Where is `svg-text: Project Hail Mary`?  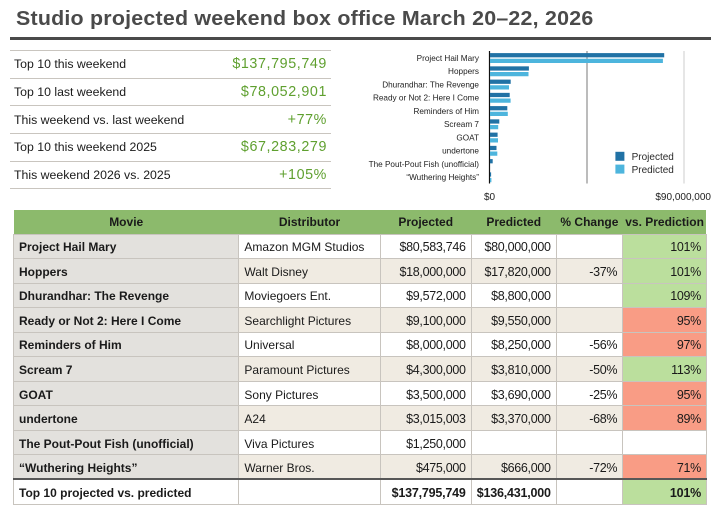
svg-text: Project Hail Mary is located at coordinates (448, 58).